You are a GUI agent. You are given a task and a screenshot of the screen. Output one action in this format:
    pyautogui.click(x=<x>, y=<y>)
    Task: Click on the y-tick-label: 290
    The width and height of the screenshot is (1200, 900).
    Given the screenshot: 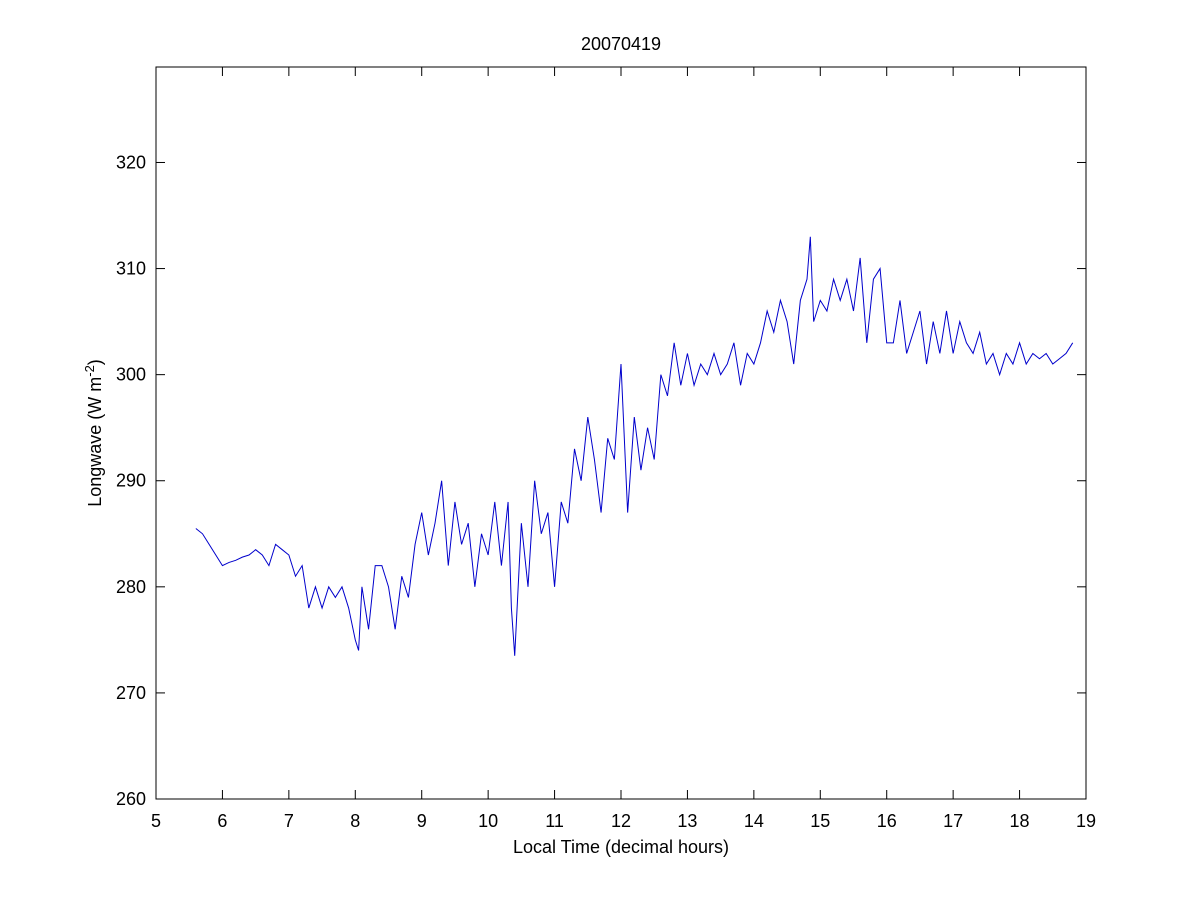 What is the action you would take?
    pyautogui.click(x=131, y=481)
    